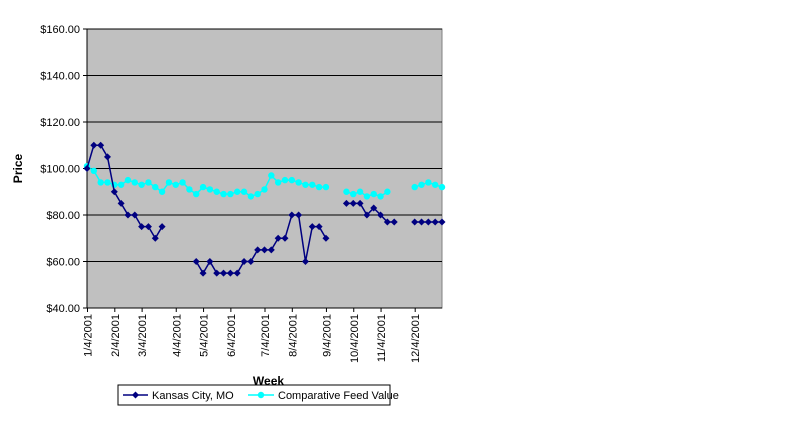  I want to click on y-tick-label: $60.00, so click(63, 263).